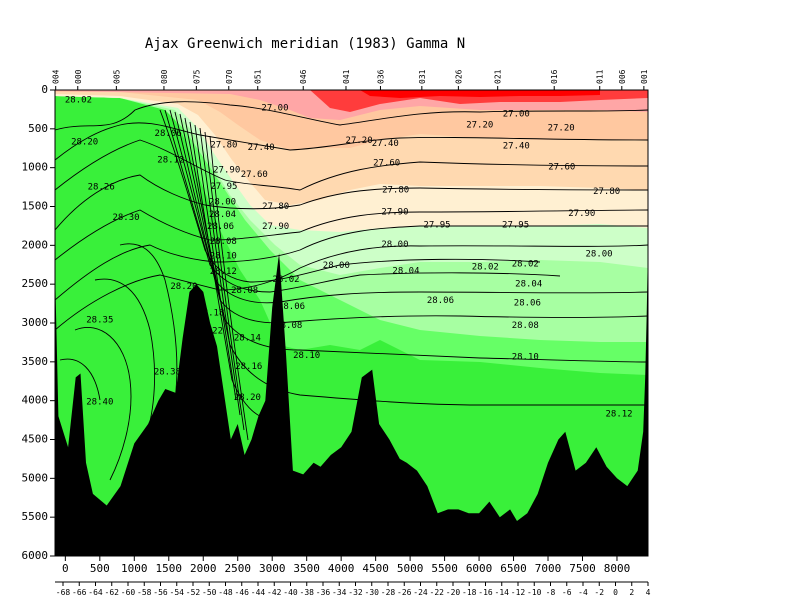 The width and height of the screenshot is (792, 612). What do you see at coordinates (388, 592) in the screenshot?
I see `latitude-tick-label: -28` at bounding box center [388, 592].